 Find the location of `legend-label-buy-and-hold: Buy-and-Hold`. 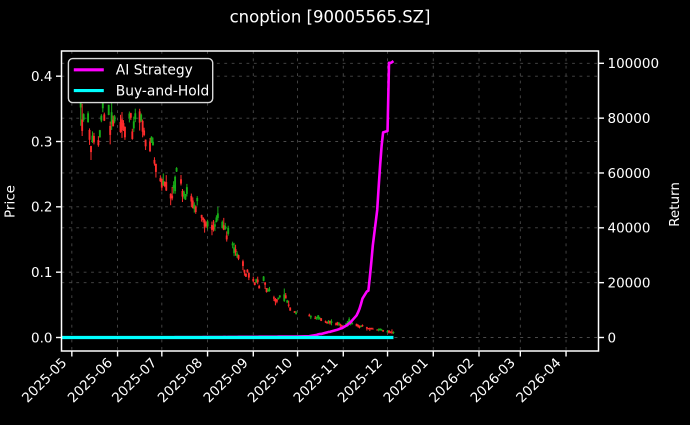

legend-label-buy-and-hold: Buy-and-Hold is located at coordinates (162, 91).